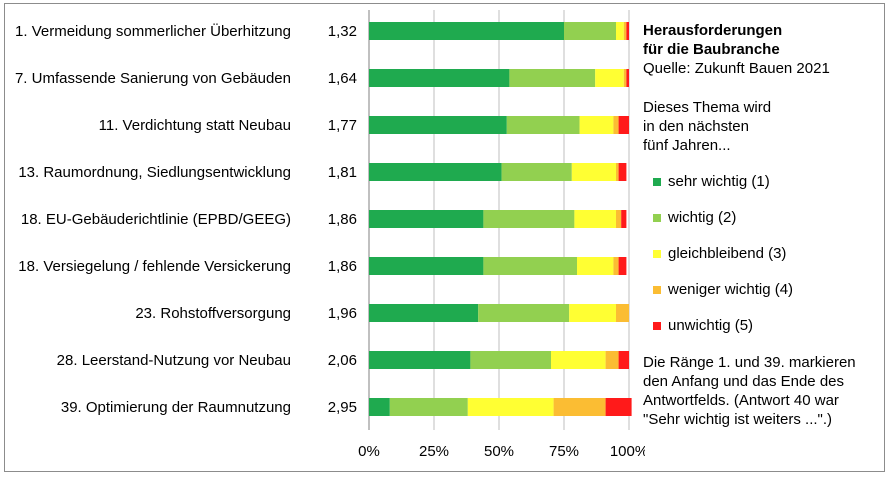 The height and width of the screenshot is (477, 896). What do you see at coordinates (213, 313) in the screenshot?
I see `category-label: 23. Rohstoffversorgung` at bounding box center [213, 313].